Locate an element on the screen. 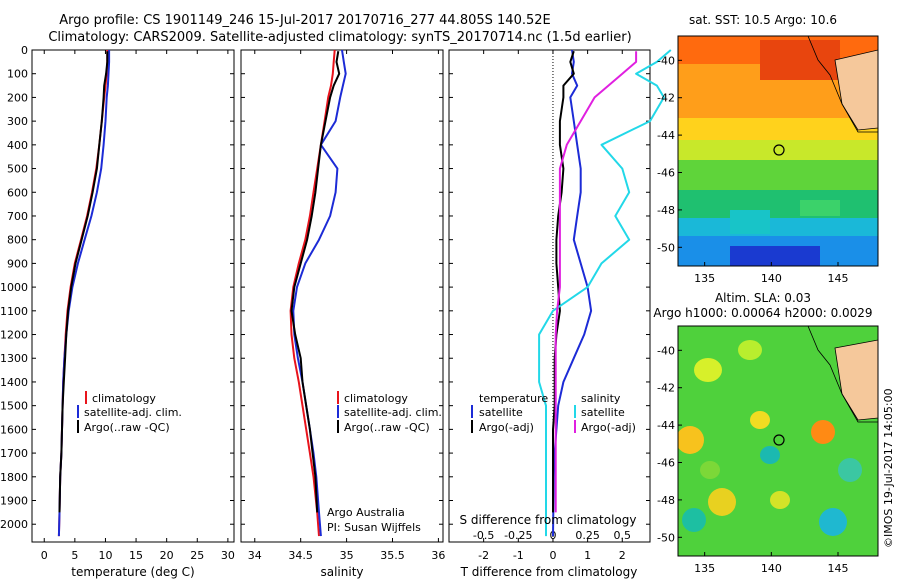 This screenshot has height=580, width=900. s-tick-label: 0.5 is located at coordinates (623, 535).